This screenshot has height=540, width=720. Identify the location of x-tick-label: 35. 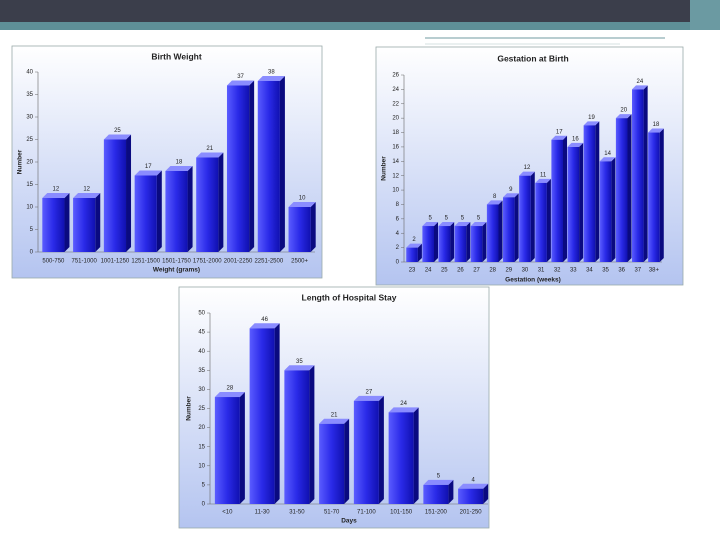
(605, 271).